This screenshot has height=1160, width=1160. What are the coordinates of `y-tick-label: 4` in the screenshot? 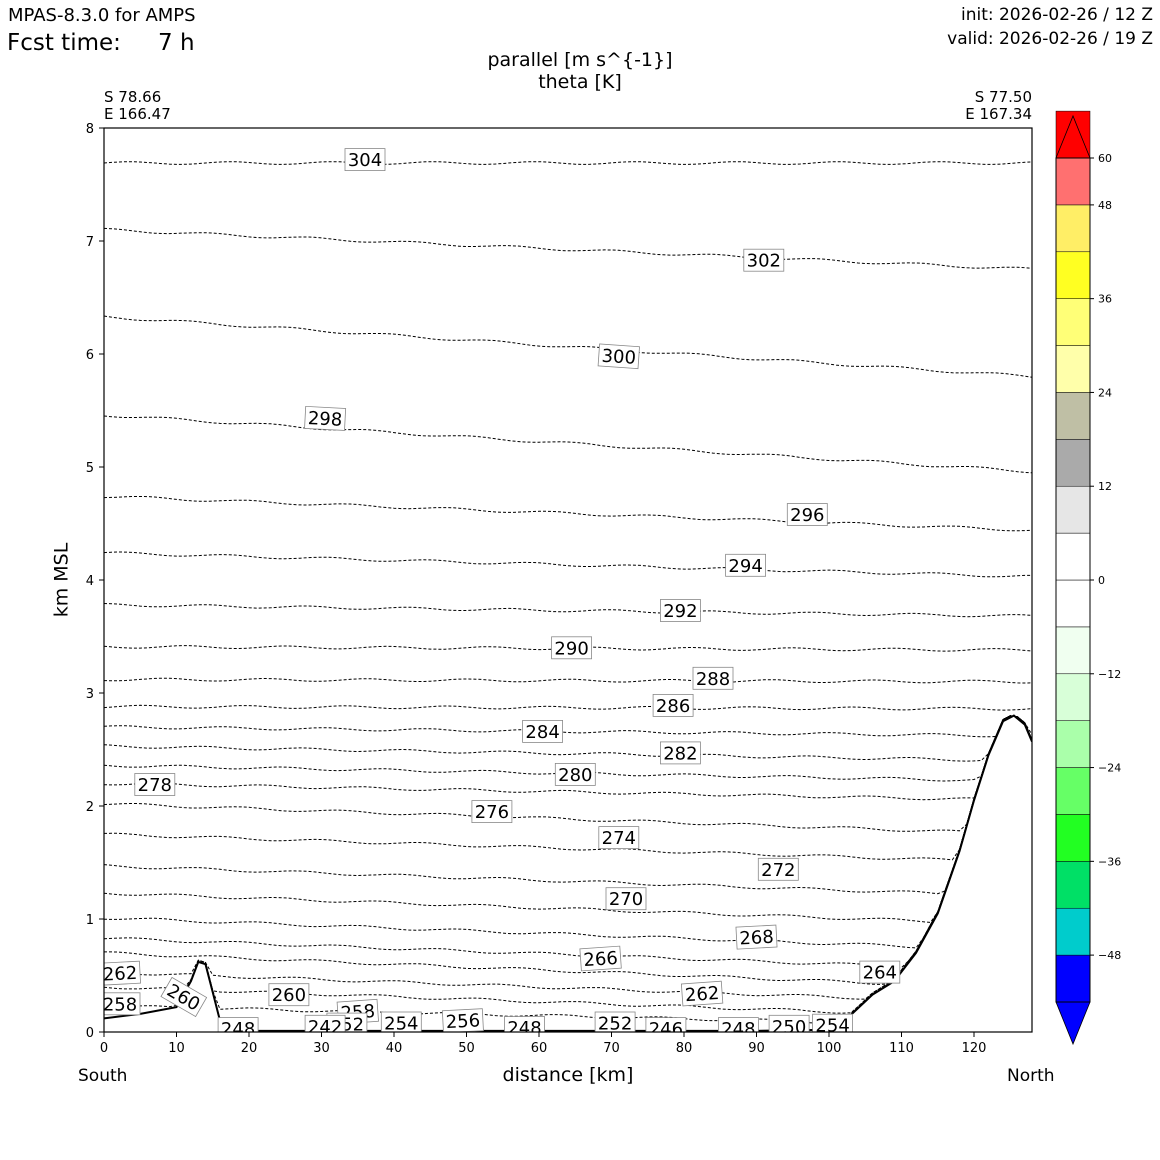 It's located at (90, 581).